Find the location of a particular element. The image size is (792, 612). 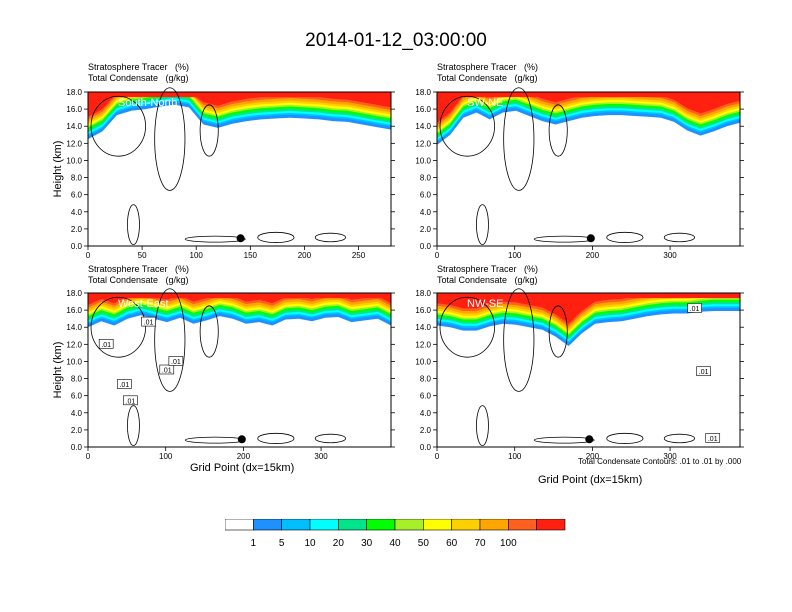

panel4-header-line2: Total Condensate (g/kg) is located at coordinates (487, 280).